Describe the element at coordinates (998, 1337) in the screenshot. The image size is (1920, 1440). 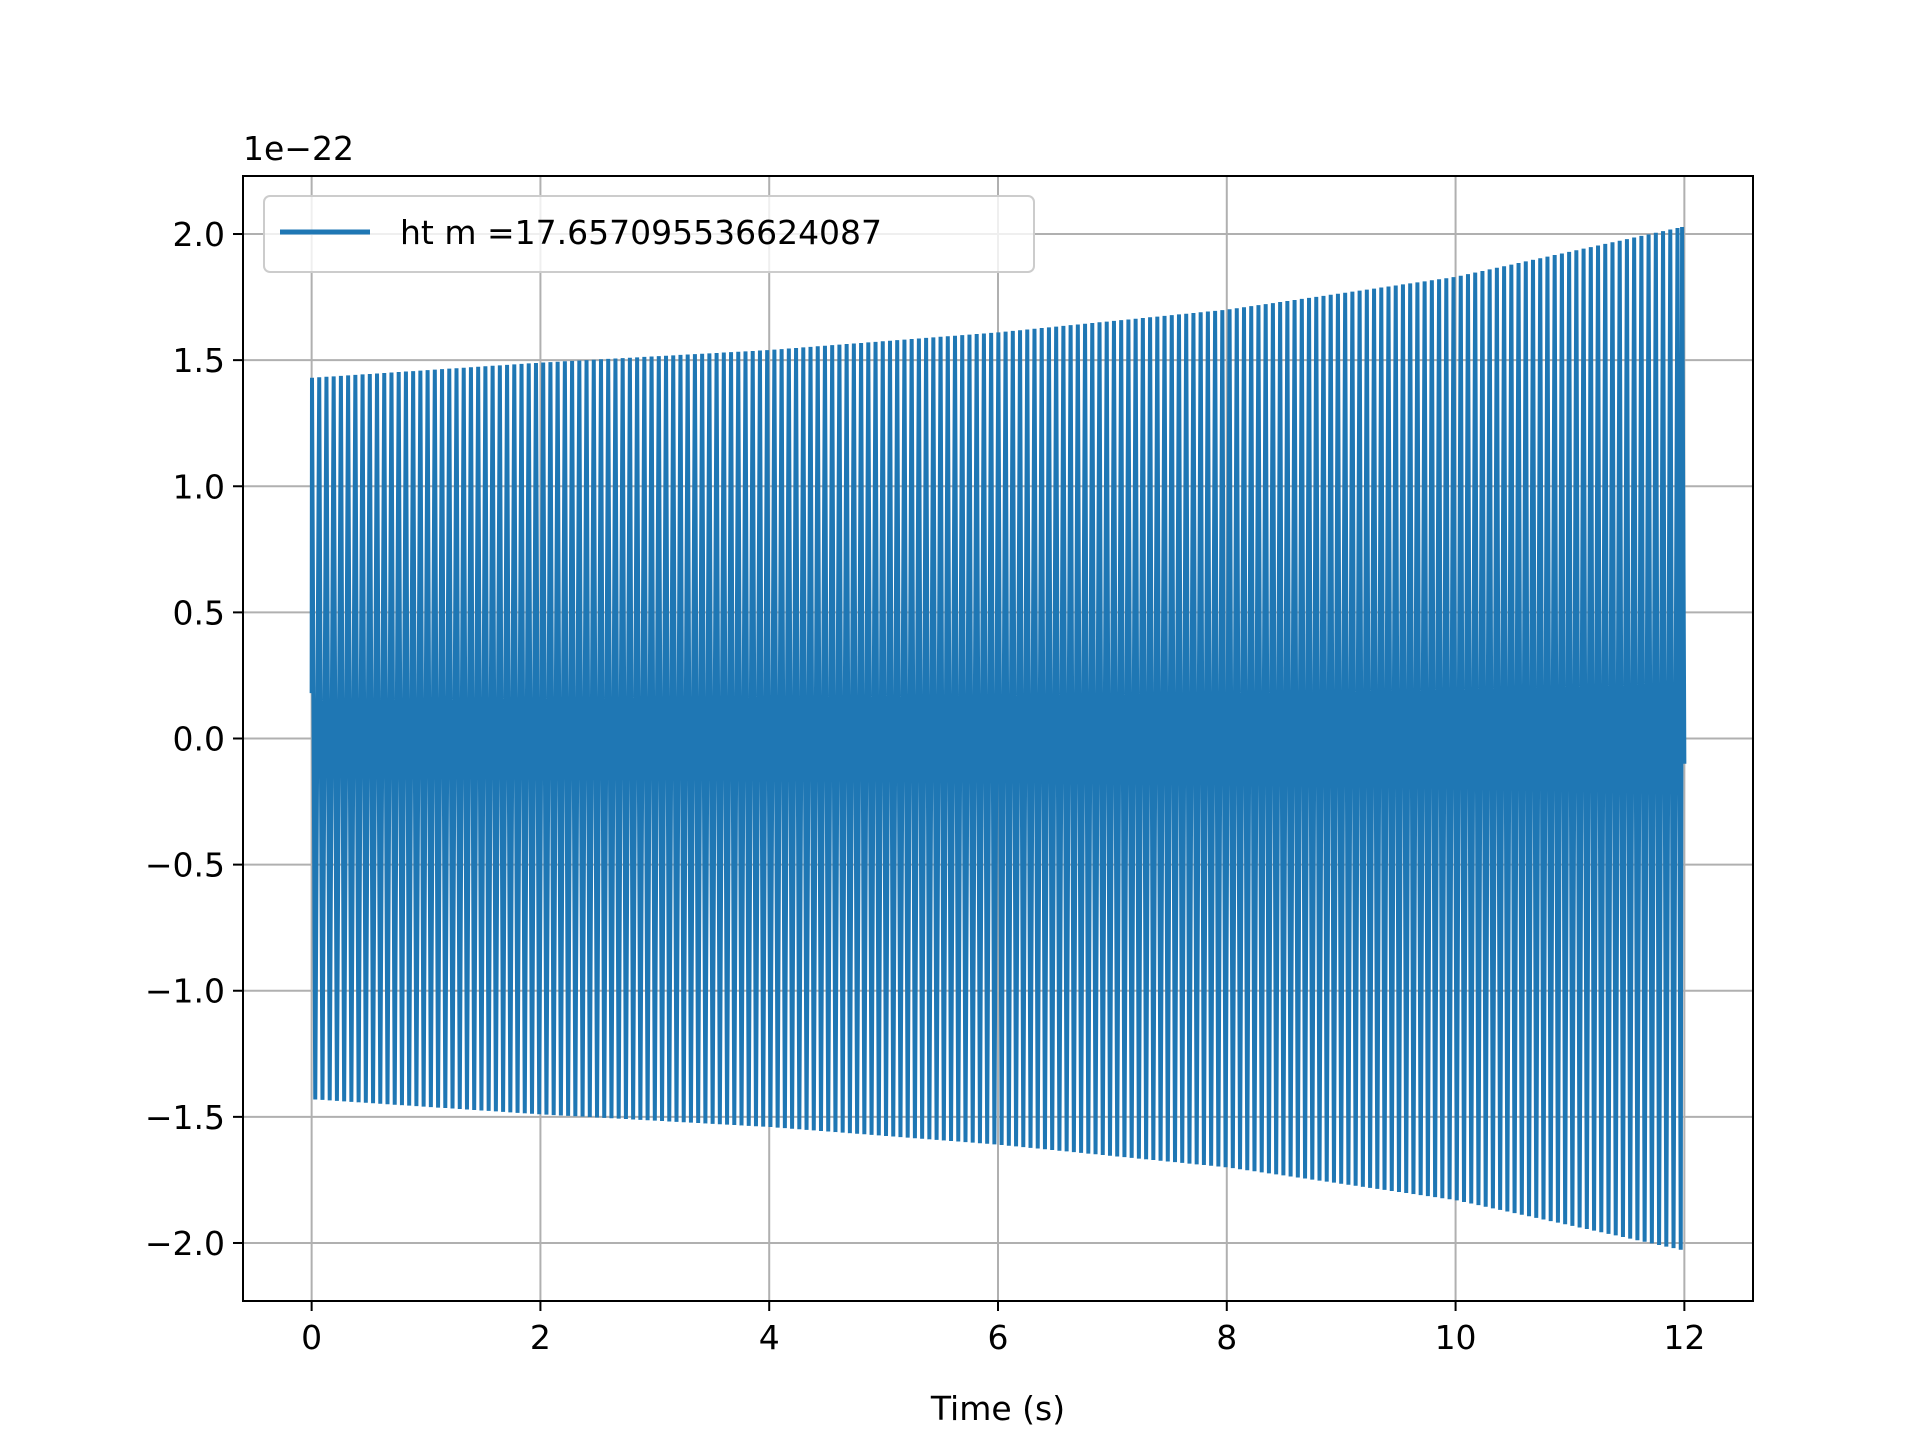
I see `x-tick-label: 6` at that location.